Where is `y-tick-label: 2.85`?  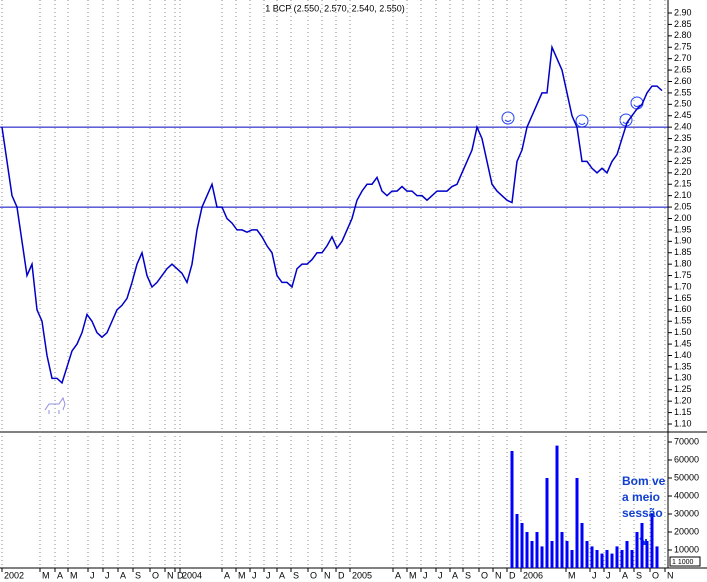 y-tick-label: 2.85 is located at coordinates (683, 24).